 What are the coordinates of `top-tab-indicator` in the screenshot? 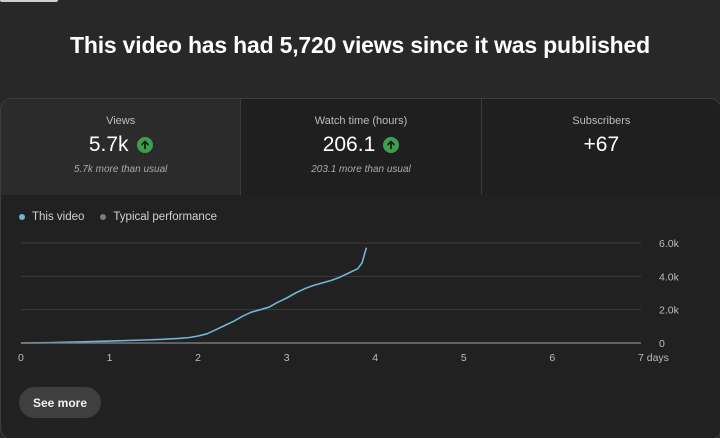 It's located at (29, 1).